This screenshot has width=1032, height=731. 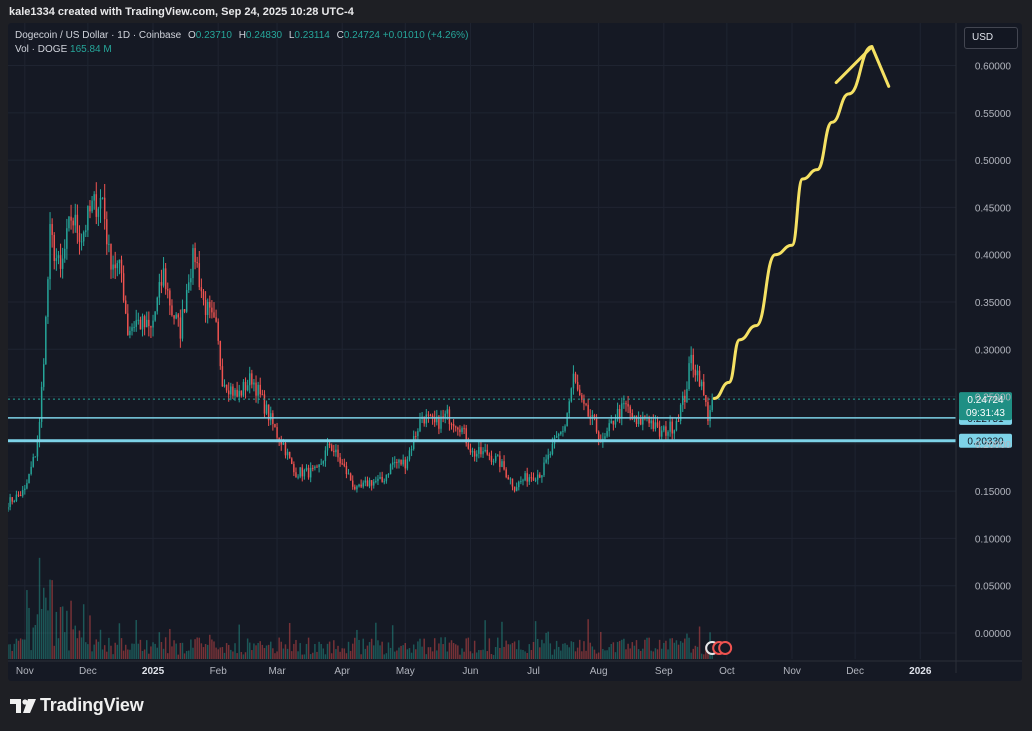 What do you see at coordinates (77, 705) in the screenshot?
I see `tradingview-logo: TradingView` at bounding box center [77, 705].